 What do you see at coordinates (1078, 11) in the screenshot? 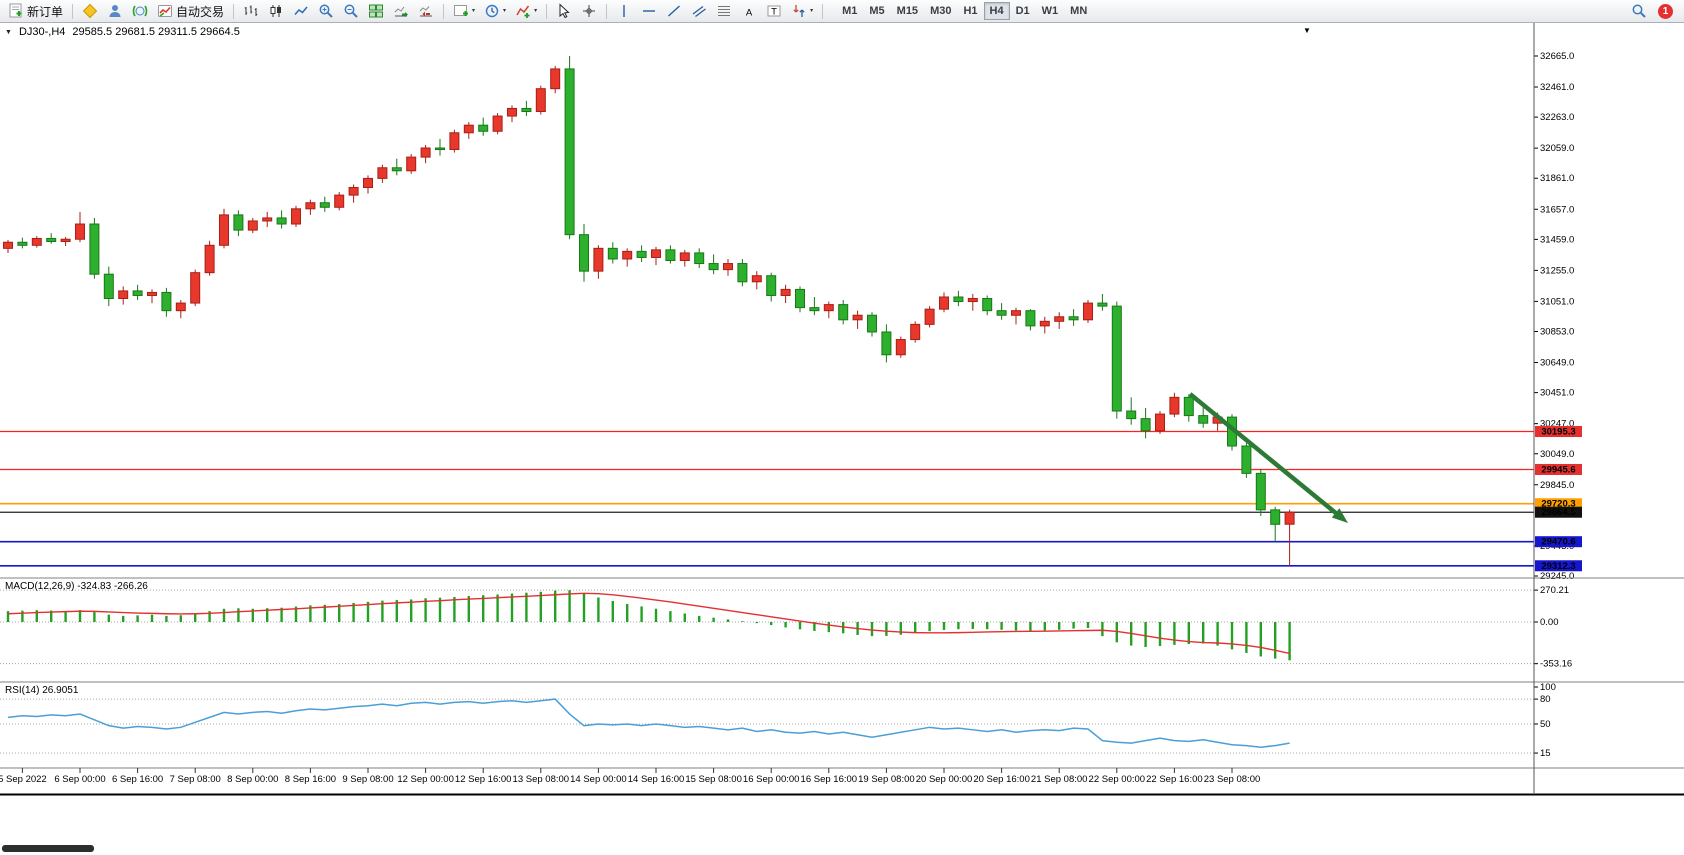
I see `timeframe-mn-button: MN` at bounding box center [1078, 11].